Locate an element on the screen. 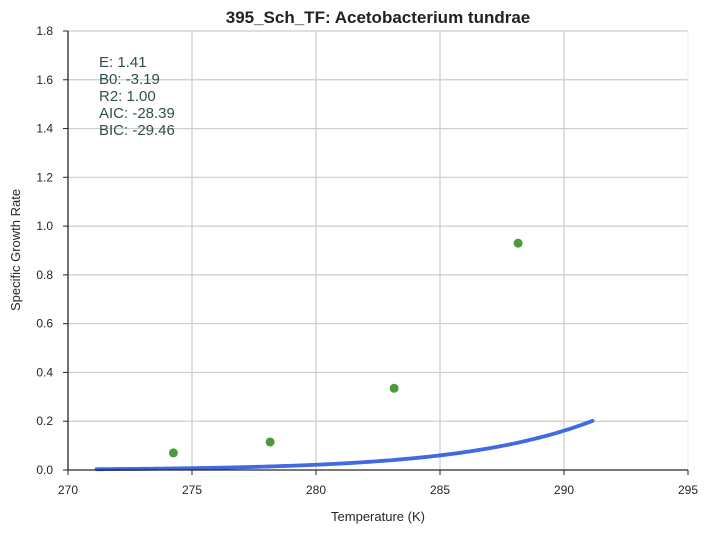  x-tick-label: 295 is located at coordinates (688, 490).